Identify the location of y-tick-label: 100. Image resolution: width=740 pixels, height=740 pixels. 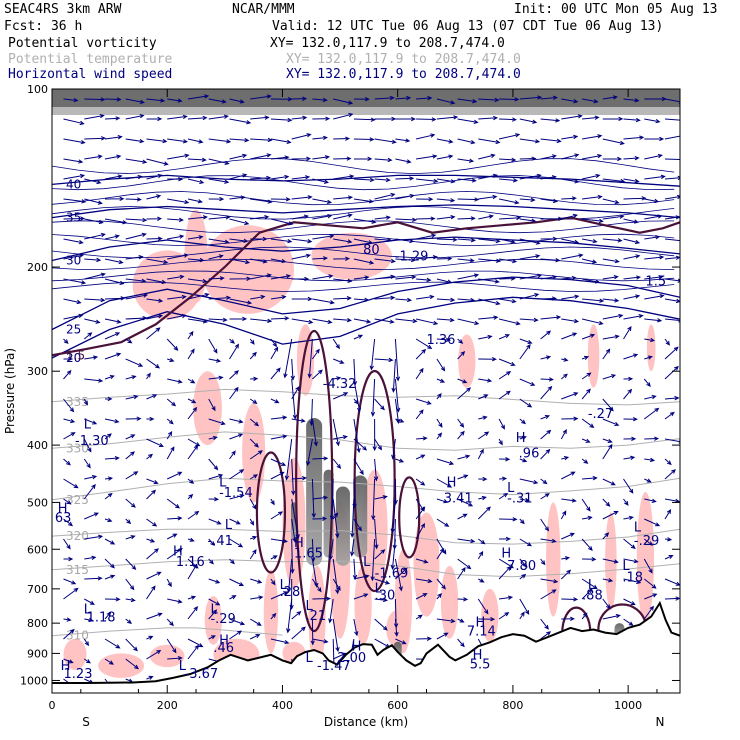
(37, 89).